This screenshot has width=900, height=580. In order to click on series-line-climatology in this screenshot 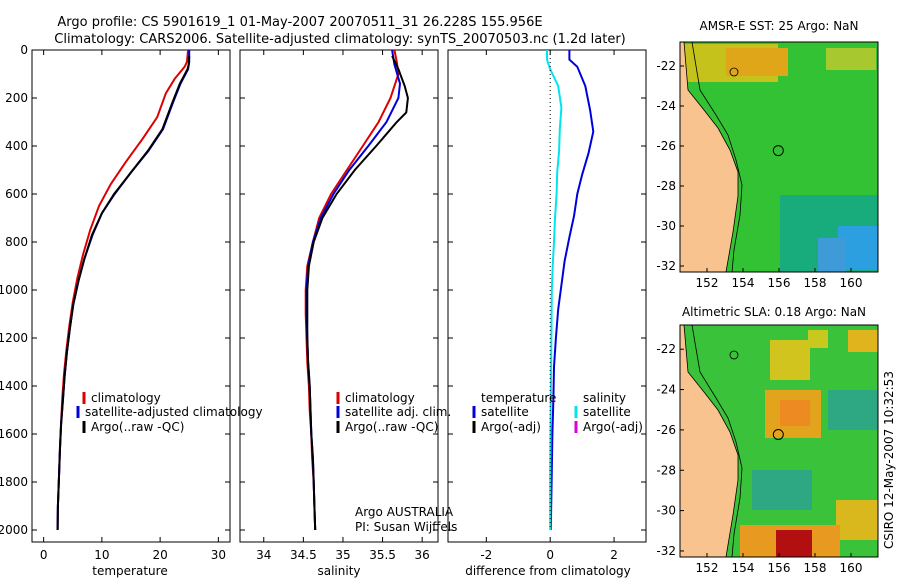, I will do `click(352, 290)`.